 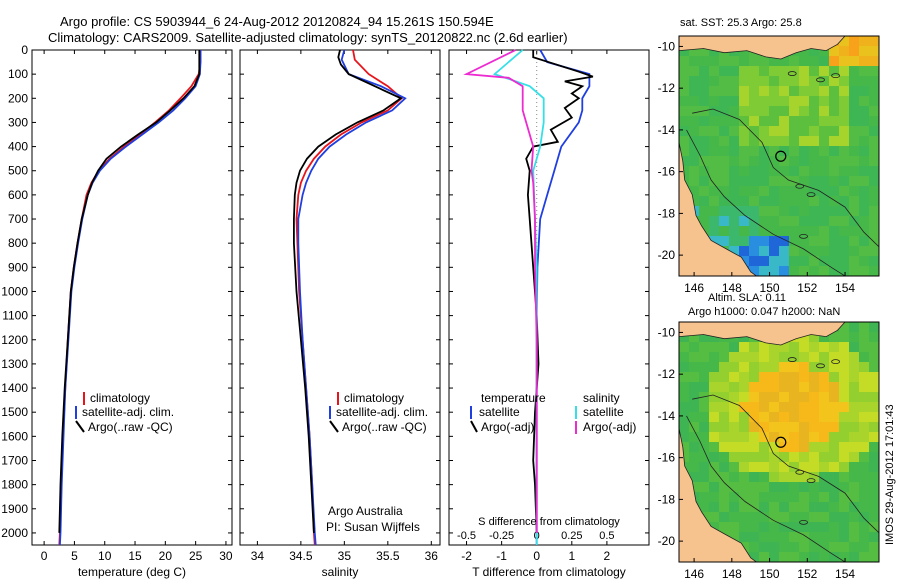 What do you see at coordinates (571, 536) in the screenshot?
I see `s-tick-label: 0.25` at bounding box center [571, 536].